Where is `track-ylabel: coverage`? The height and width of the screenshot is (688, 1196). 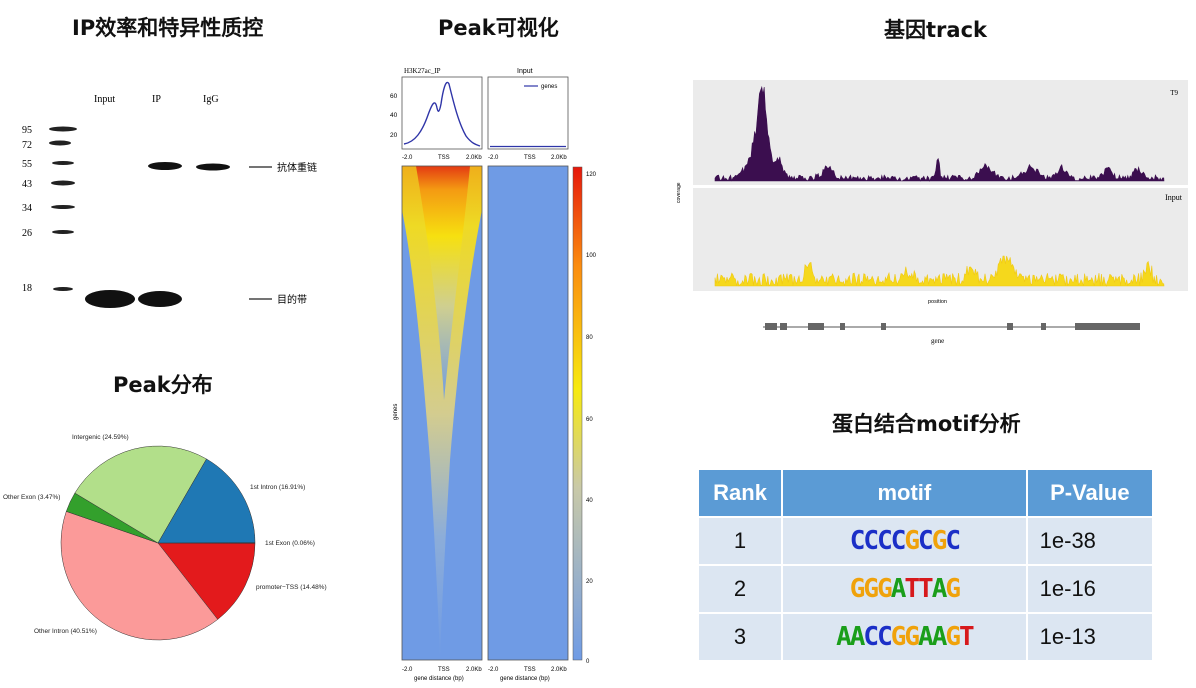 track-ylabel: coverage is located at coordinates (679, 192).